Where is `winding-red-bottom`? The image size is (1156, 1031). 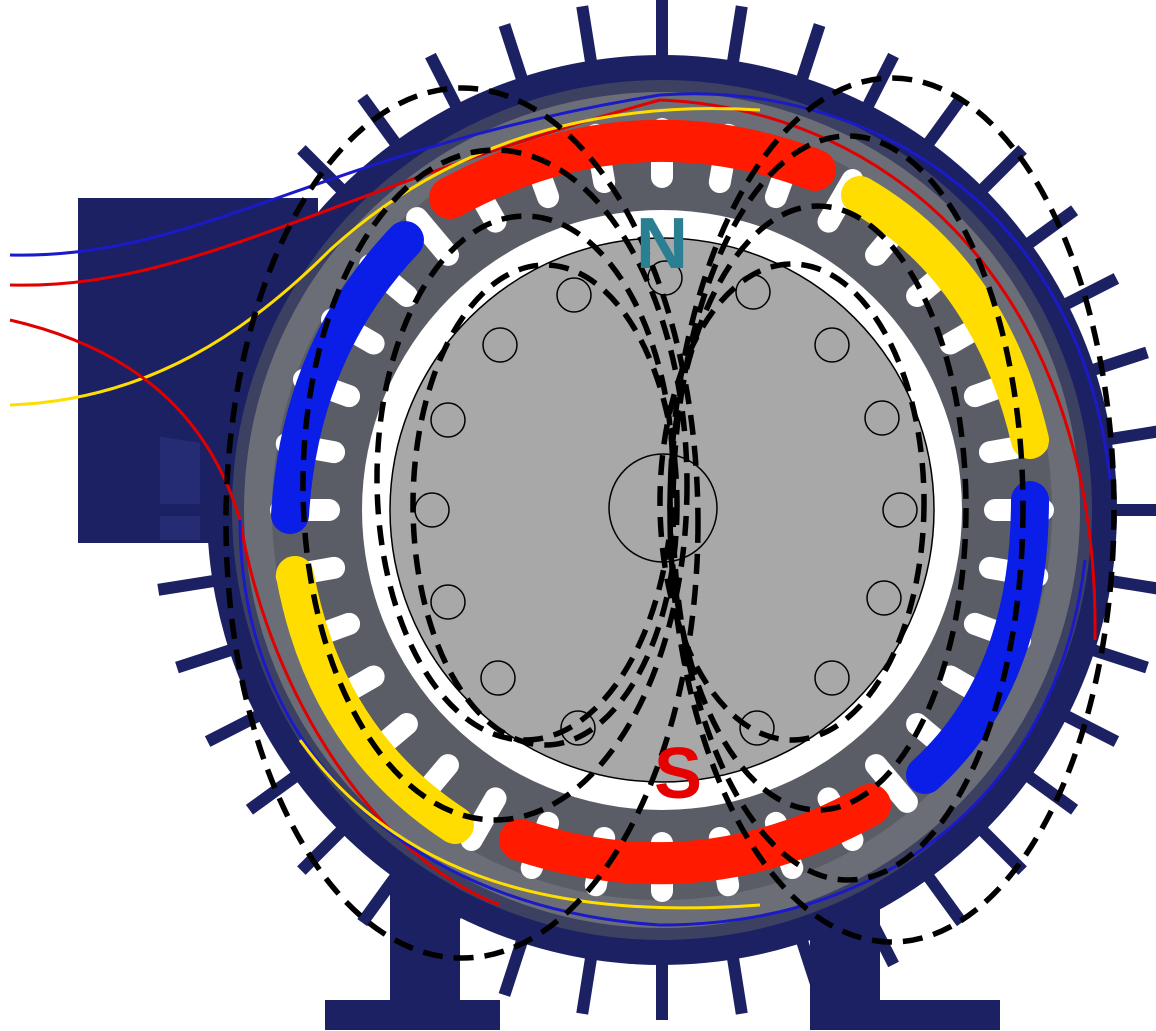
winding-red-bottom is located at coordinates (695, 834).